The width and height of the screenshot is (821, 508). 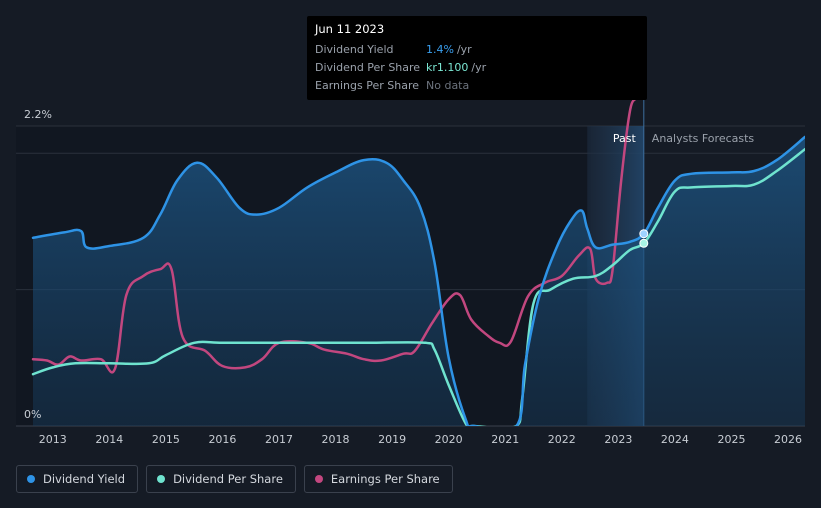 I want to click on tooltip-row-earnings-per-share: Earnings Per Share No data, so click(x=477, y=86).